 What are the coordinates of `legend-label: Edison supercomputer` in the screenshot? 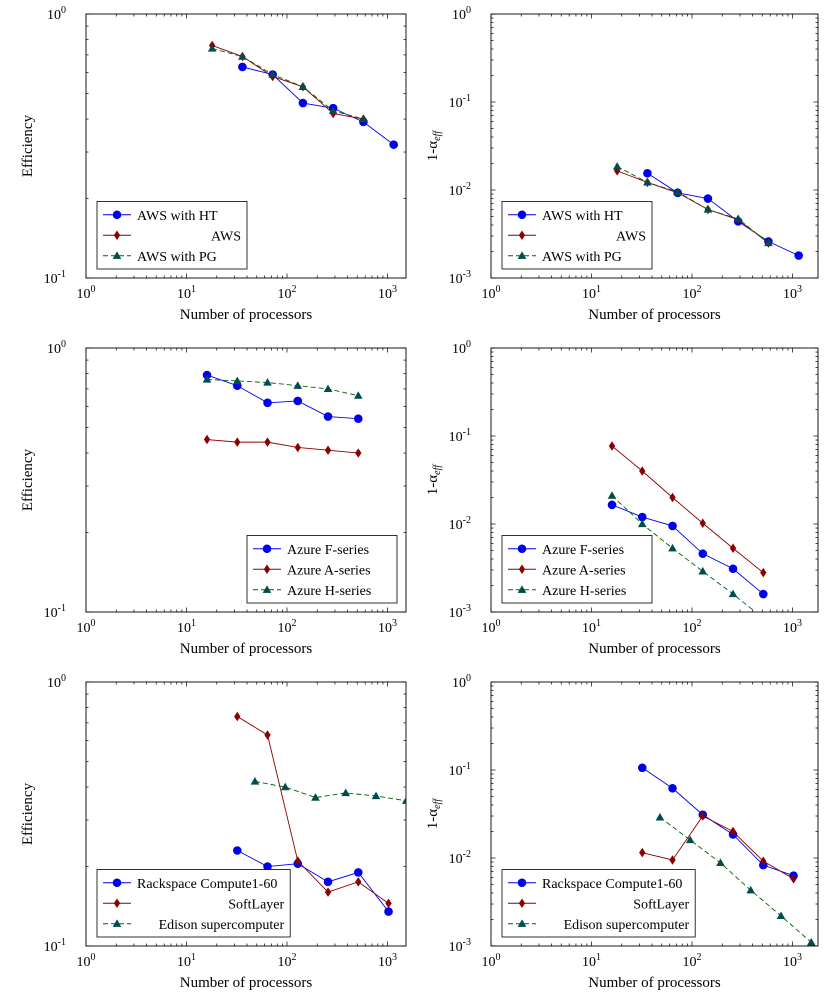 It's located at (222, 925).